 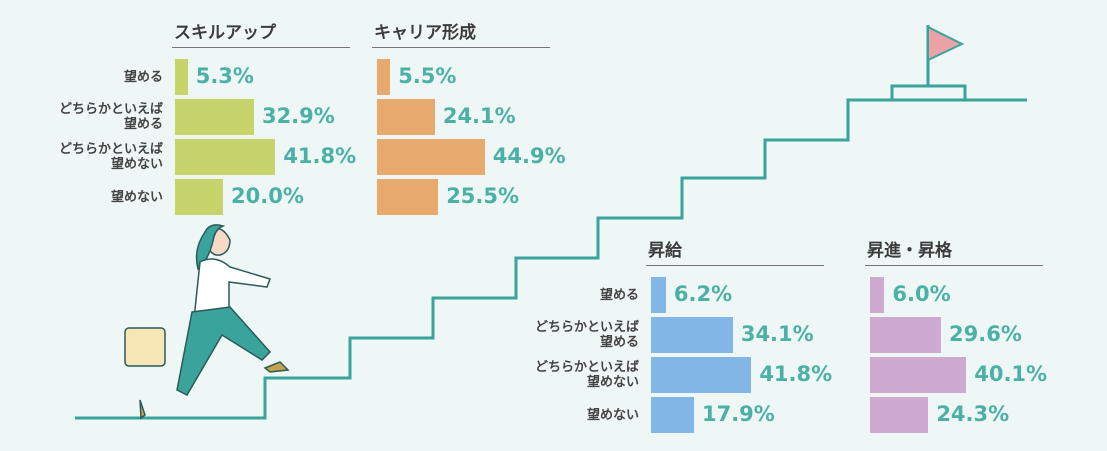 What do you see at coordinates (703, 294) in the screenshot?
I see `value-label: 6.2%` at bounding box center [703, 294].